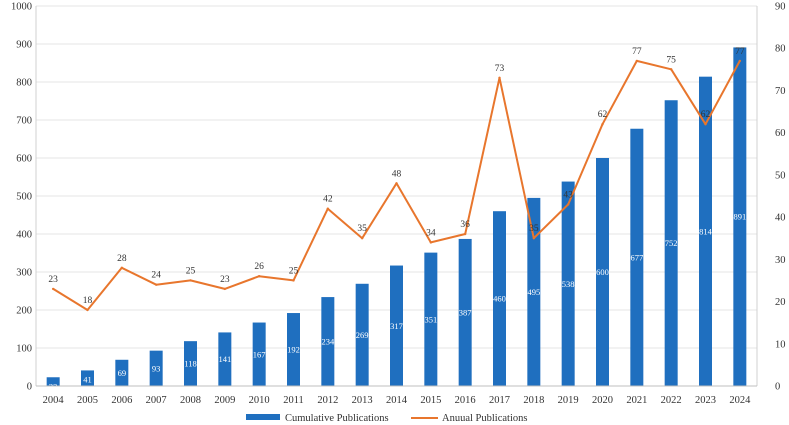 This screenshot has height=425, width=789. Describe the element at coordinates (771, 197) in the screenshot. I see `right-y-axis: 0 10 20 30 40 50 60 70 80 90` at that location.